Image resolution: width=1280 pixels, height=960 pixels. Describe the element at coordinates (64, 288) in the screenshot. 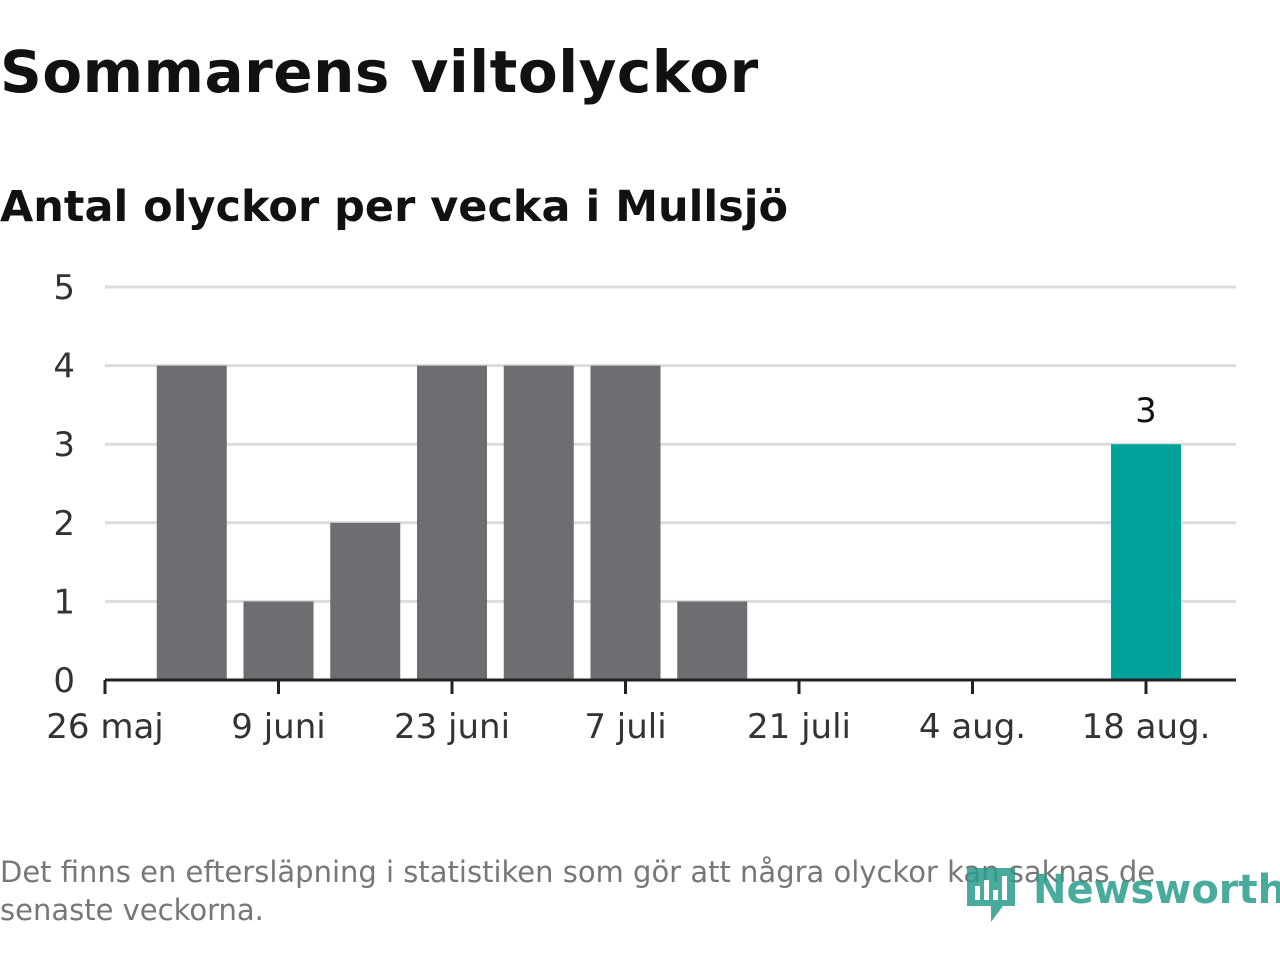

I see `y-tick-label: 5` at that location.